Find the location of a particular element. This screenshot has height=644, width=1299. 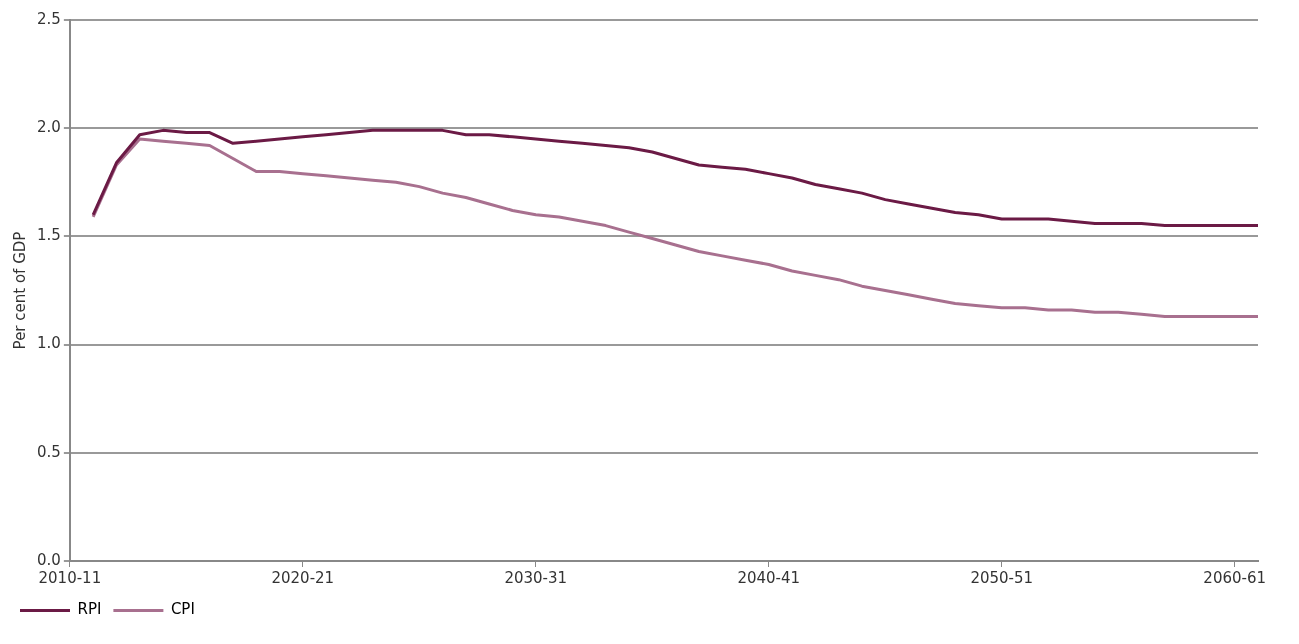

x-tick-label: 2010-11 is located at coordinates (70, 577).